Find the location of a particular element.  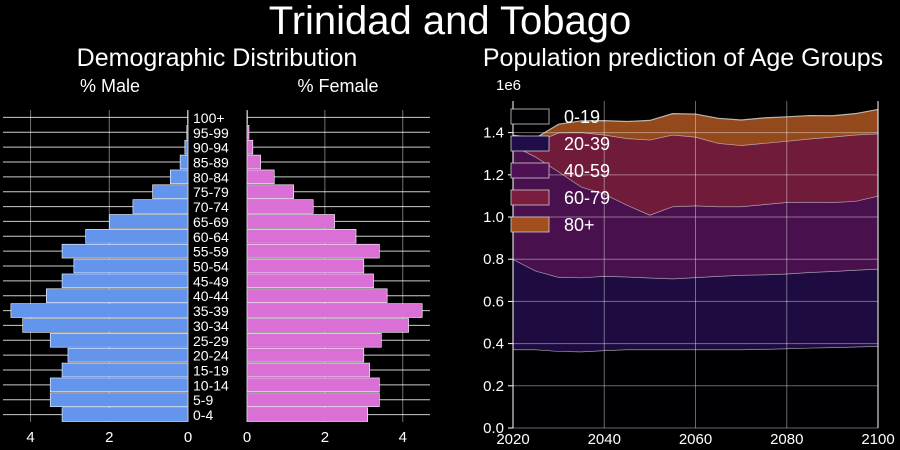

age-group-label: 10-14 is located at coordinates (211, 385).